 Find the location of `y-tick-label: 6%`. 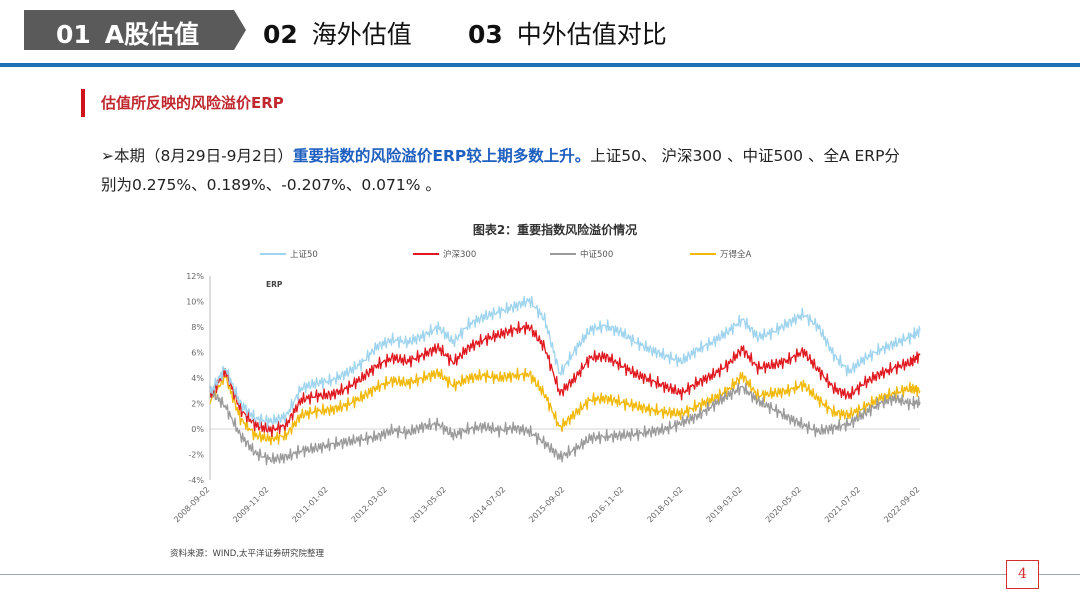

y-tick-label: 6% is located at coordinates (197, 353).